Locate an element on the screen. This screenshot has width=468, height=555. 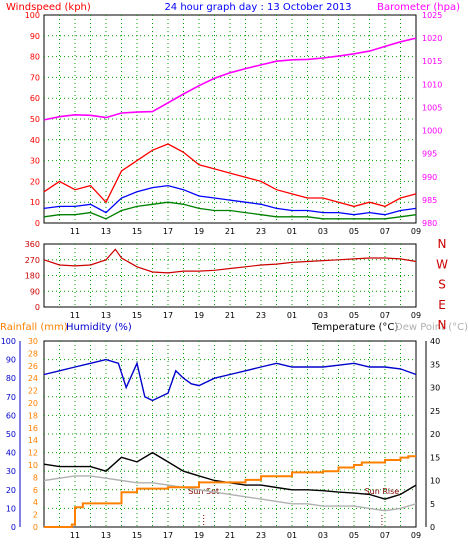
windspeed-tick: 0 is located at coordinates (37, 223).